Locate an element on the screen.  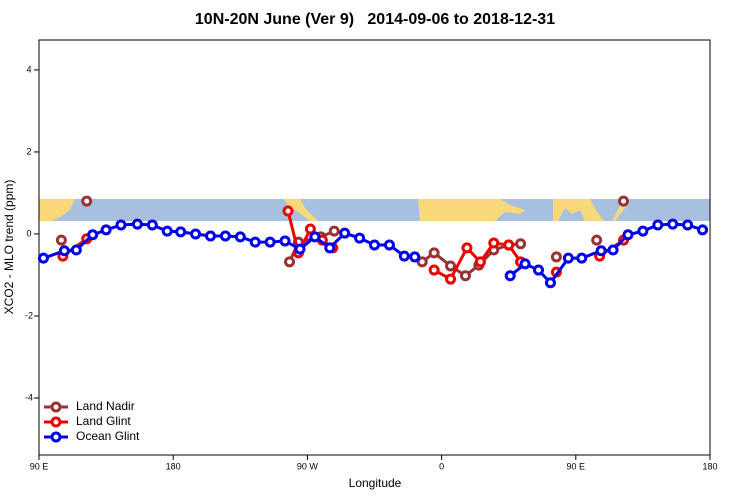
x-tick-label: 0 is located at coordinates (441, 466).